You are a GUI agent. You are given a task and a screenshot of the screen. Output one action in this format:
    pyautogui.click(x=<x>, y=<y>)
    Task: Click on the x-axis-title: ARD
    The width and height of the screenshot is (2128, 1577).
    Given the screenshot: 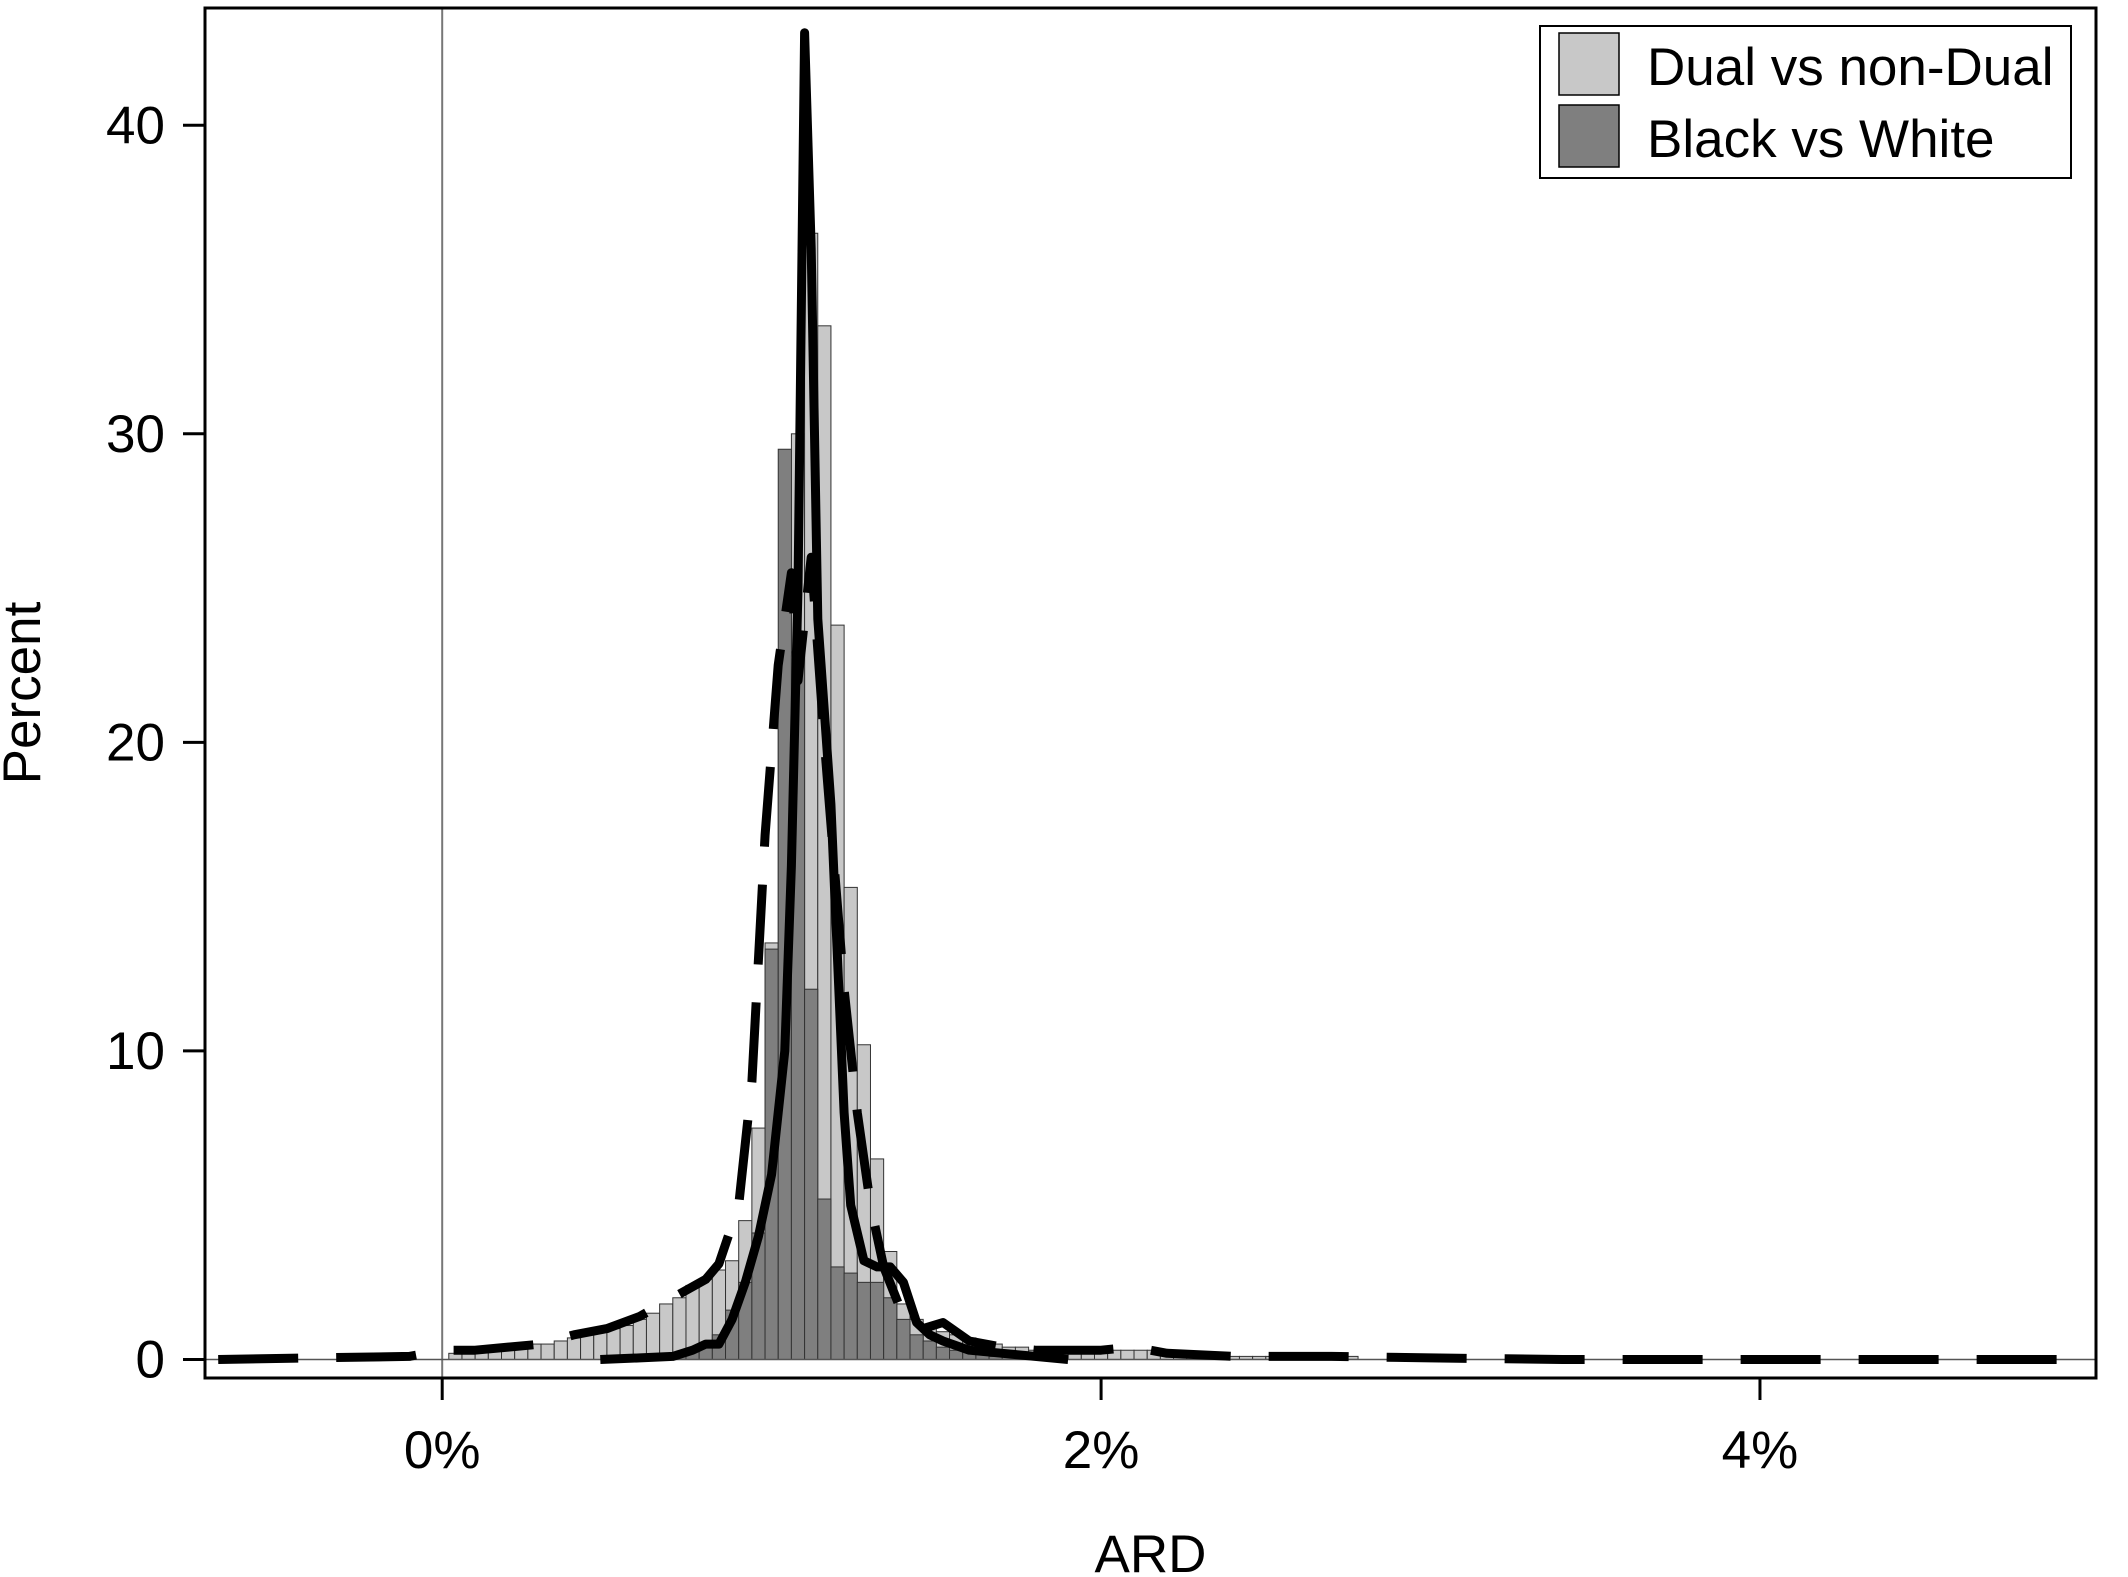 What is the action you would take?
    pyautogui.click(x=1151, y=1551)
    